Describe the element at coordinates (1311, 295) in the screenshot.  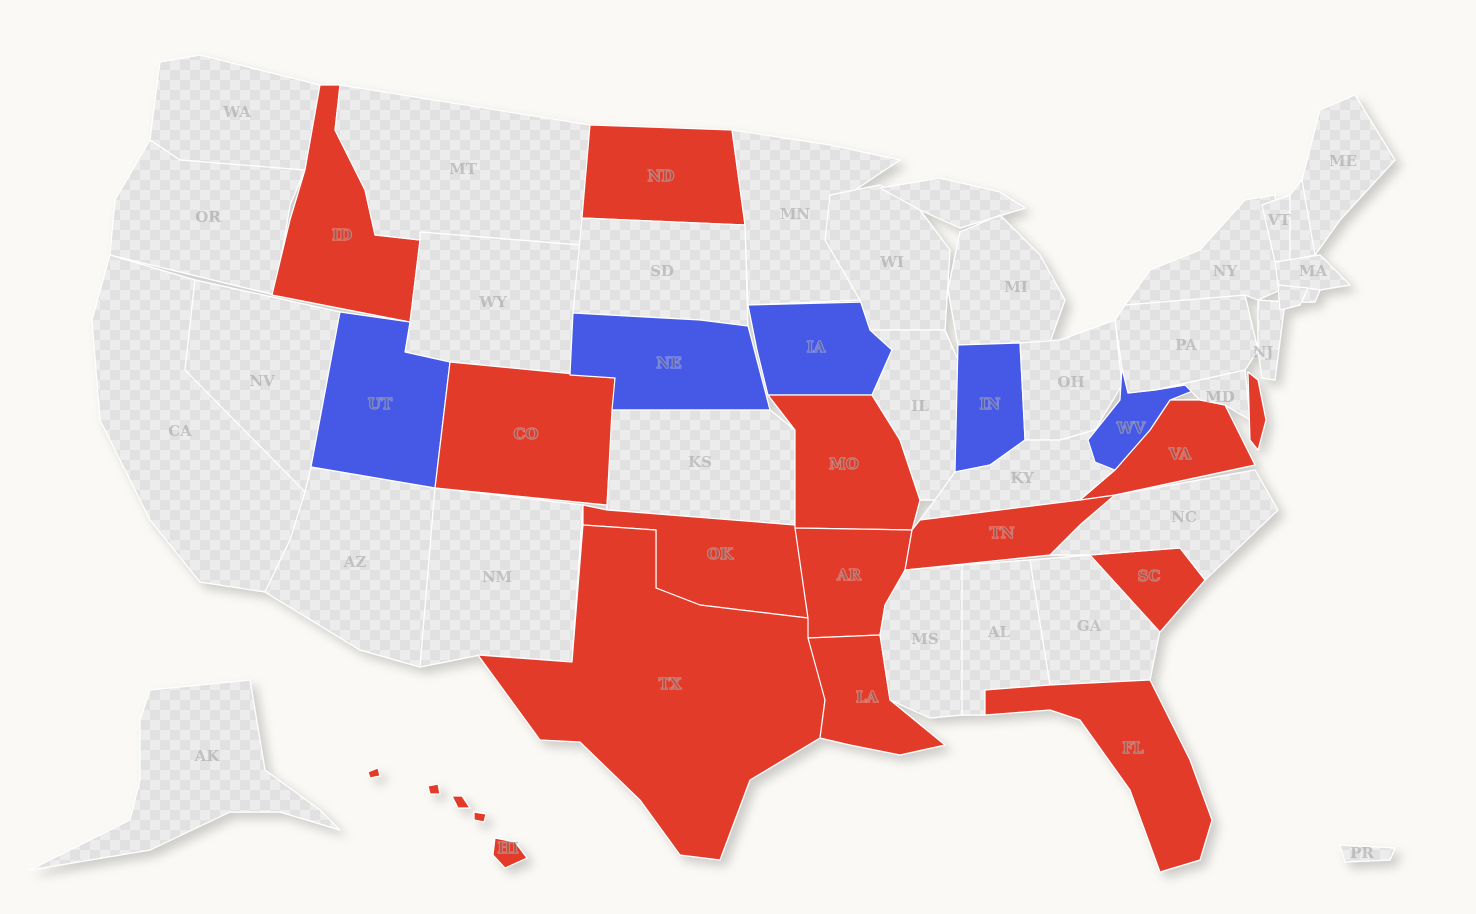
I see `state-ri` at that location.